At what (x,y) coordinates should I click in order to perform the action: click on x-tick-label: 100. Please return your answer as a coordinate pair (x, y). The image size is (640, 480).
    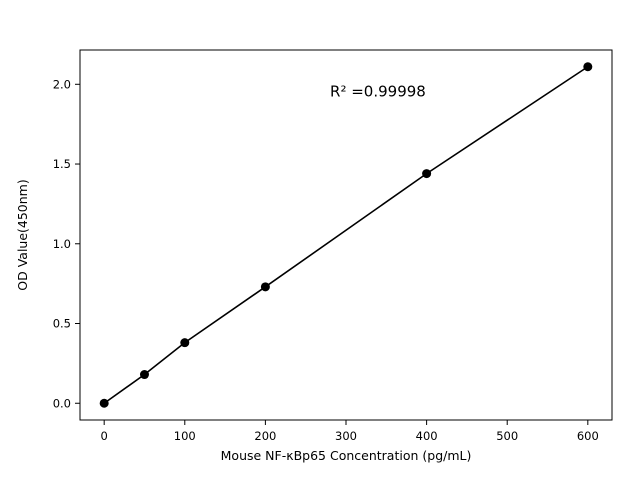
    Looking at the image, I should click on (185, 436).